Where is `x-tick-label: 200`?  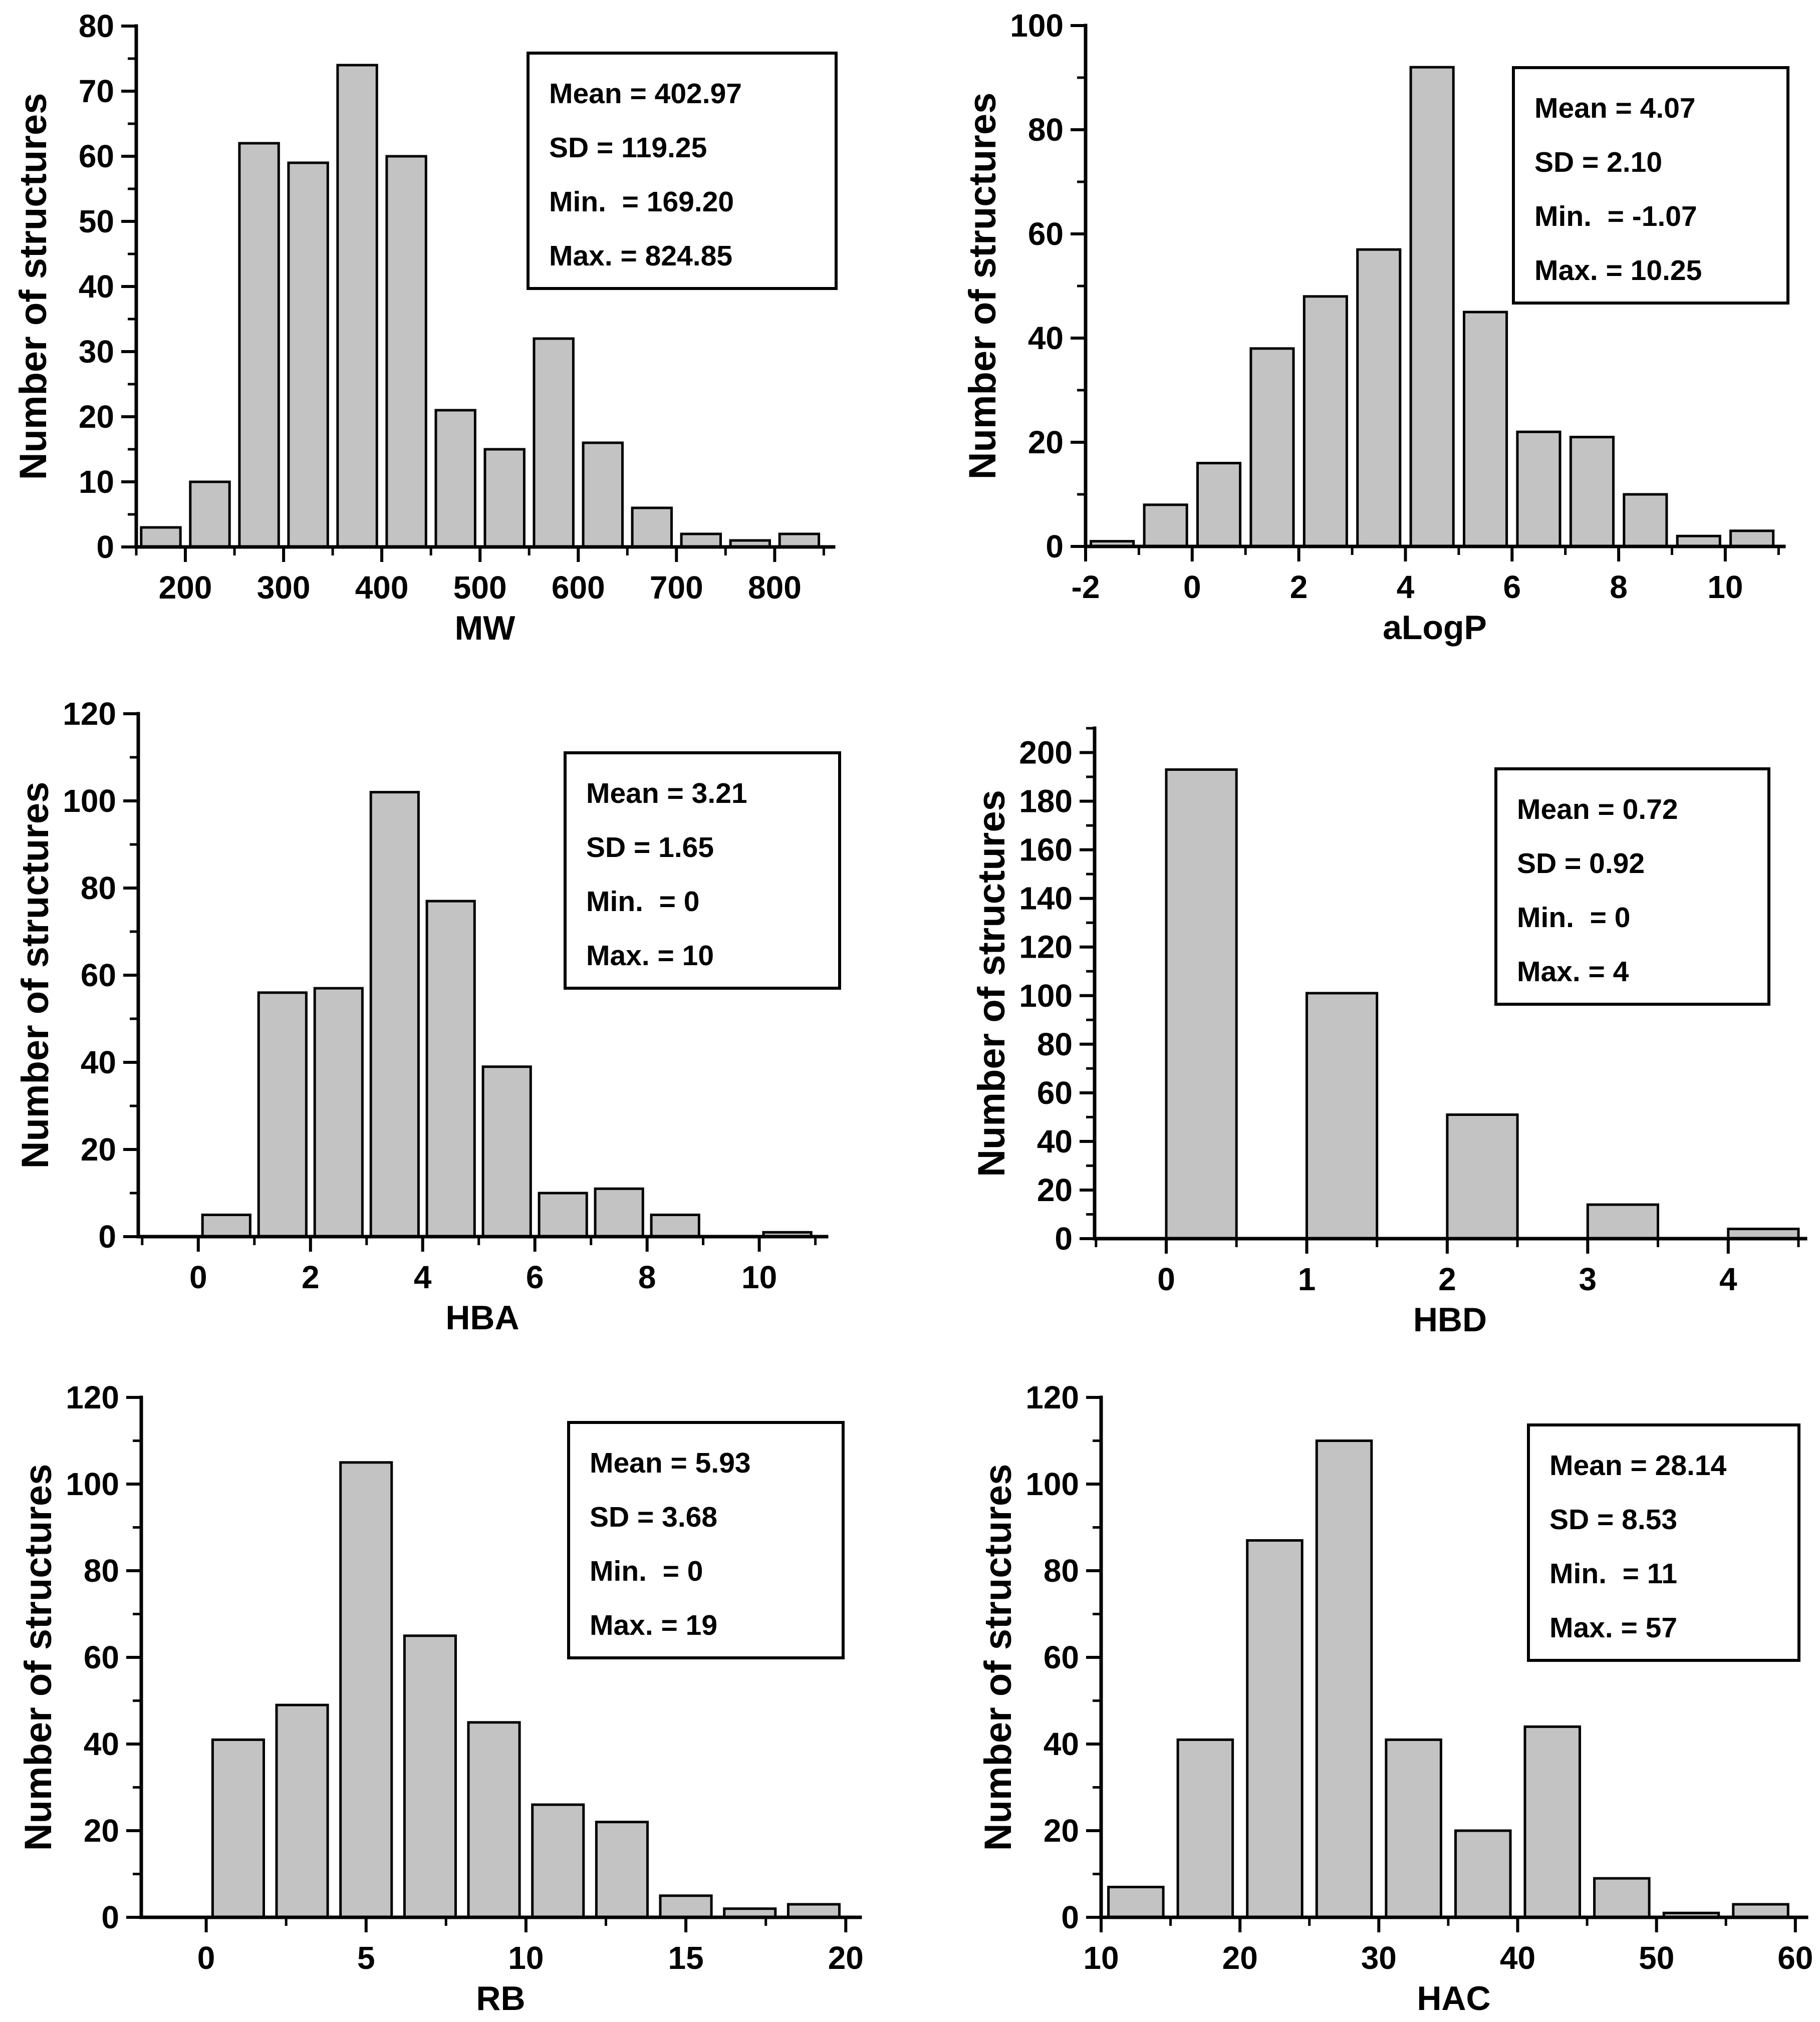 x-tick-label: 200 is located at coordinates (185, 587).